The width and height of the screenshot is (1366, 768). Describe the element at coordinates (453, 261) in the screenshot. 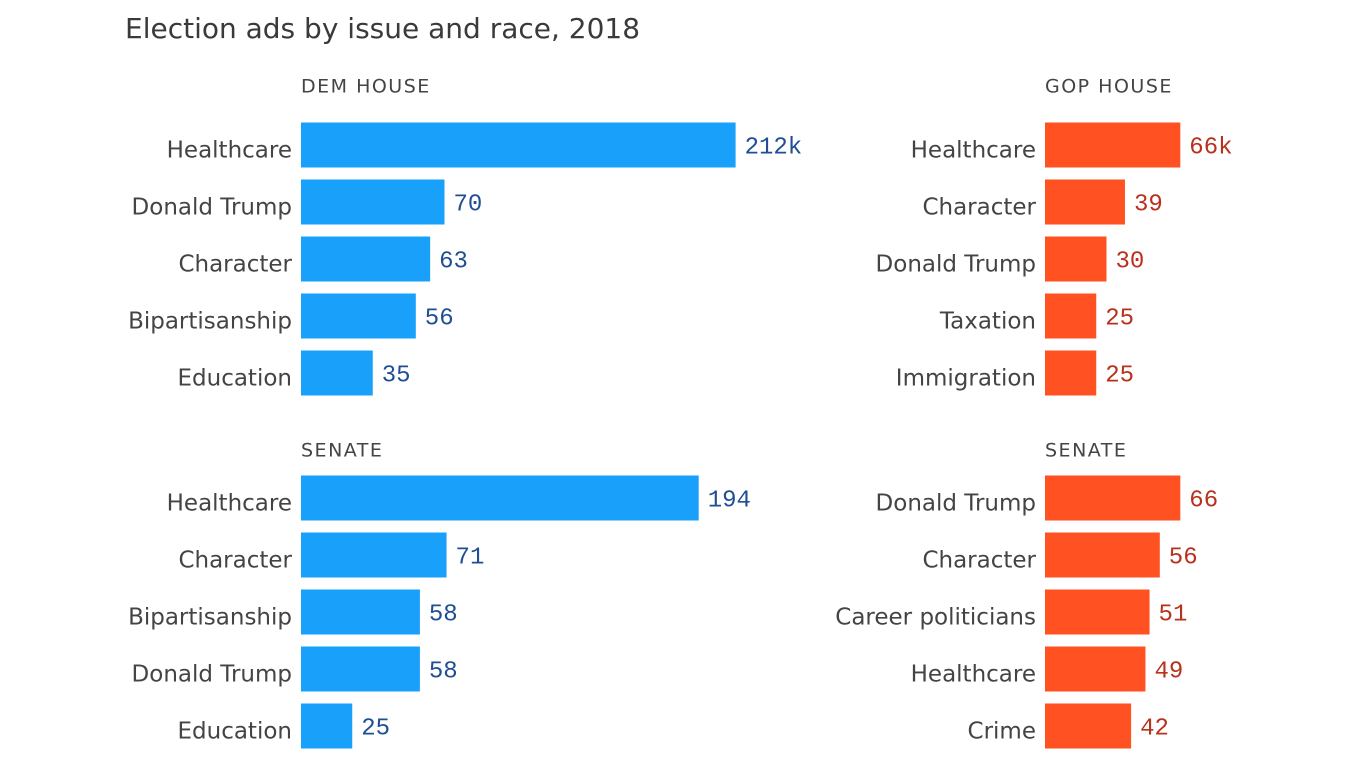

I see `value-label: 63` at that location.